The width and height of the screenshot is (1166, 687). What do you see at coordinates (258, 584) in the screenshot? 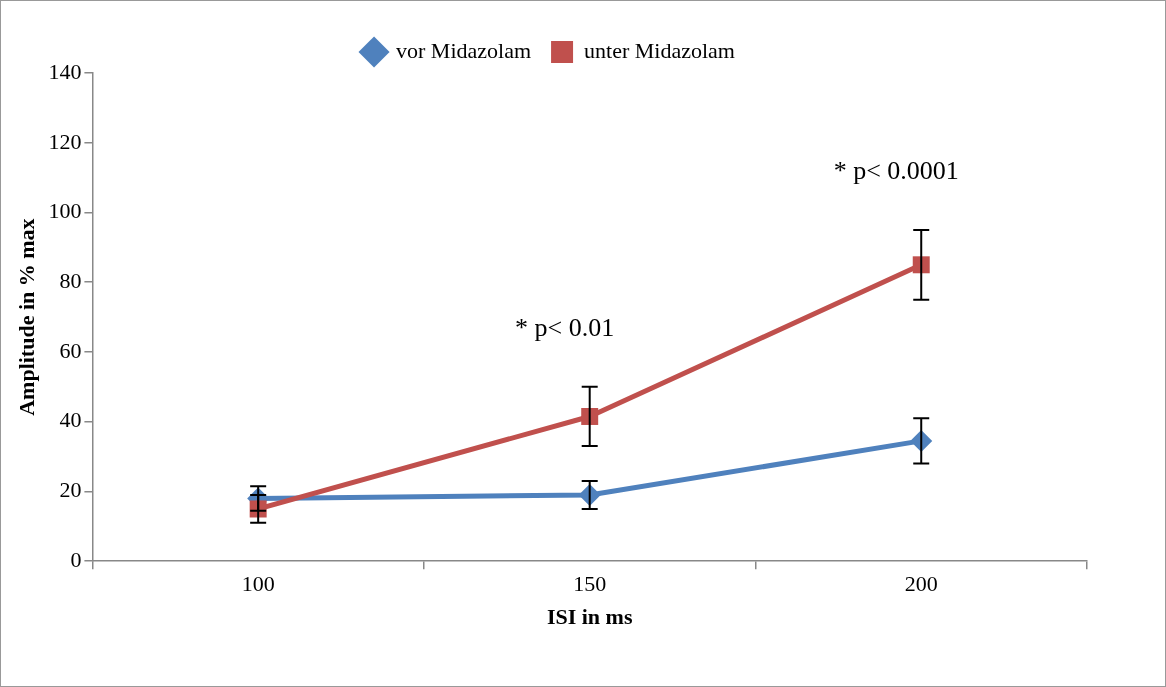
I see `x-tick-label: 100` at bounding box center [258, 584].